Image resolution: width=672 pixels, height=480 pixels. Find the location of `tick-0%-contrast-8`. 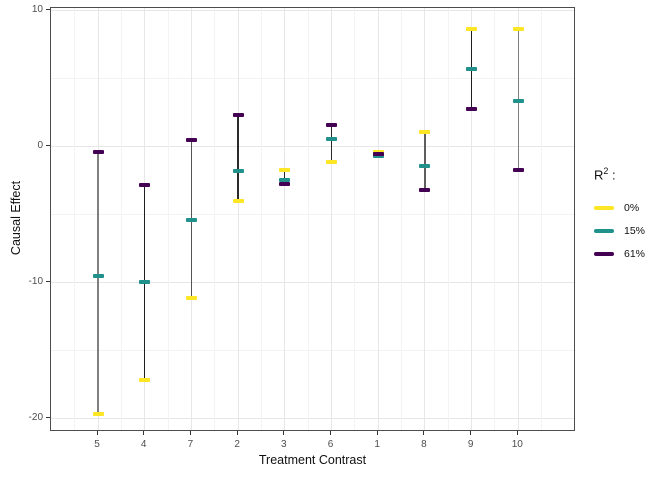

tick-0%-contrast-8 is located at coordinates (425, 132).